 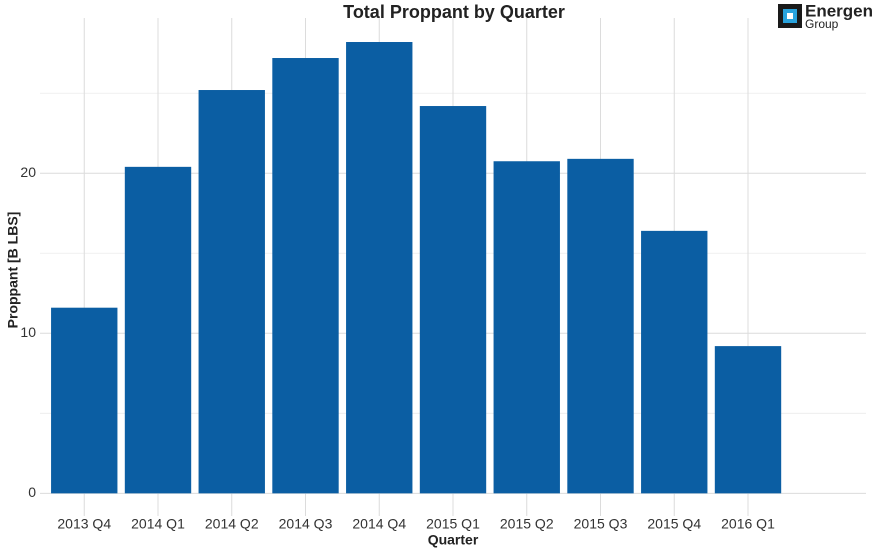 What do you see at coordinates (527, 524) in the screenshot?
I see `x-tick-label: 2015 Q2` at bounding box center [527, 524].